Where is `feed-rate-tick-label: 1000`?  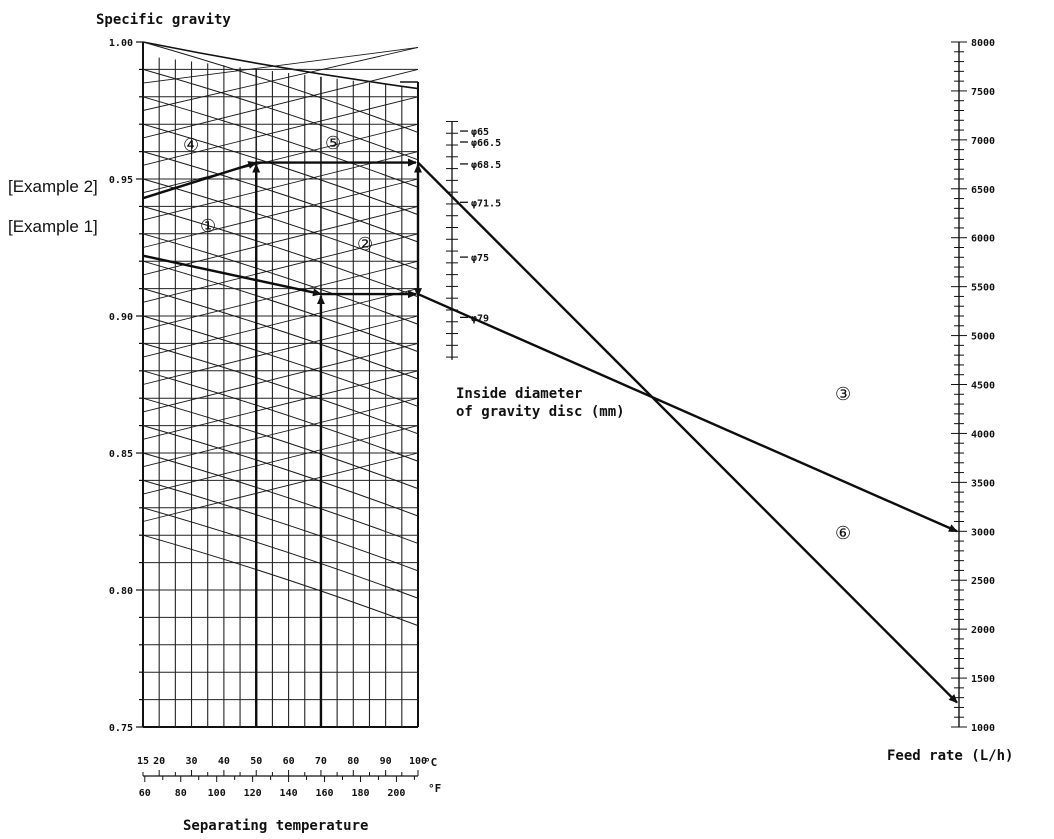
feed-rate-tick-label: 1000 is located at coordinates (983, 728).